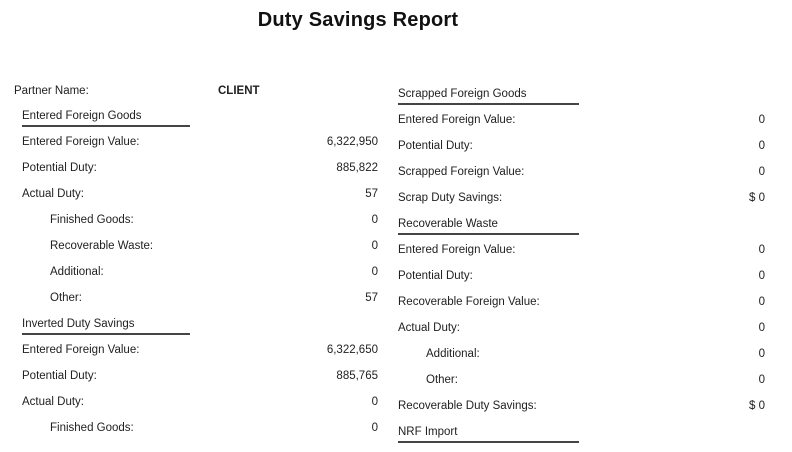 Image resolution: width=792 pixels, height=452 pixels. I want to click on section-header: Entered Foreign Goods, so click(106, 118).